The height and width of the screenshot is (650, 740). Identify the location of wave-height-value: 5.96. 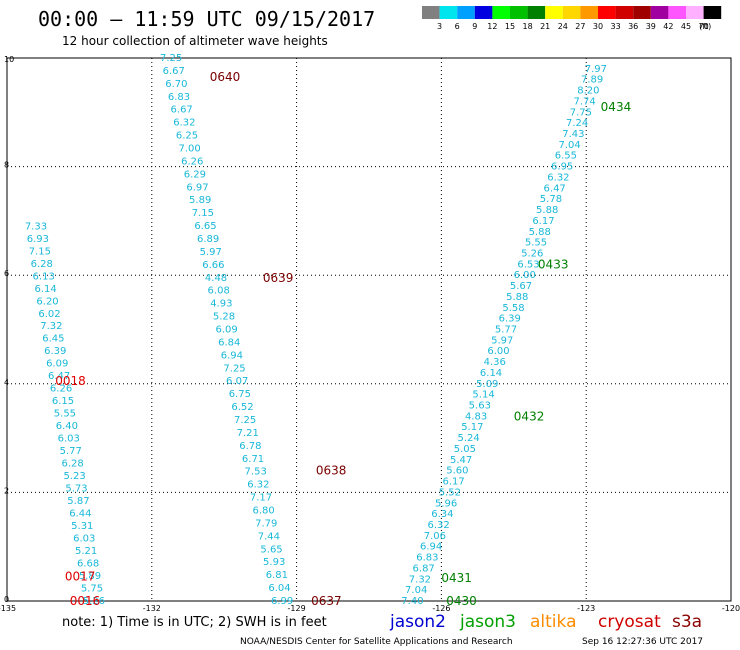
(446, 503).